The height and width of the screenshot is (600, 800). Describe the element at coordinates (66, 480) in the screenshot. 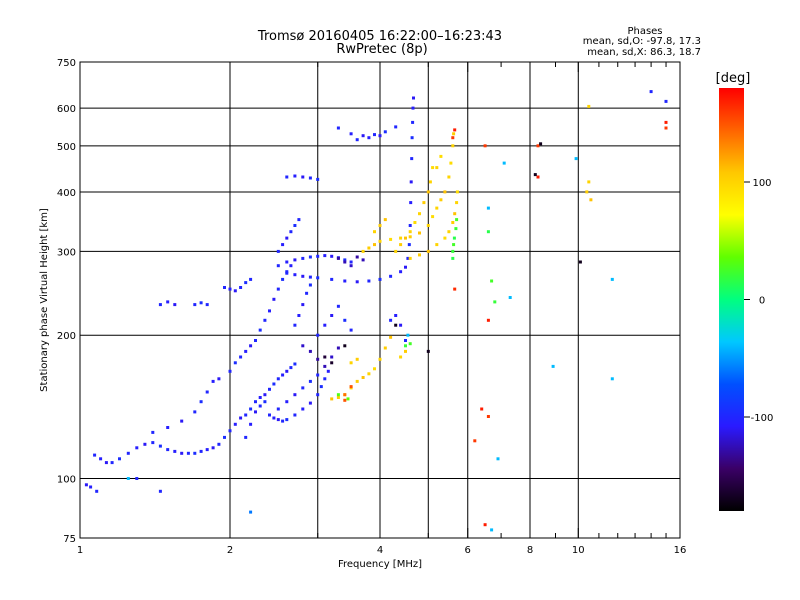

I see `y-tick-label: 100` at that location.